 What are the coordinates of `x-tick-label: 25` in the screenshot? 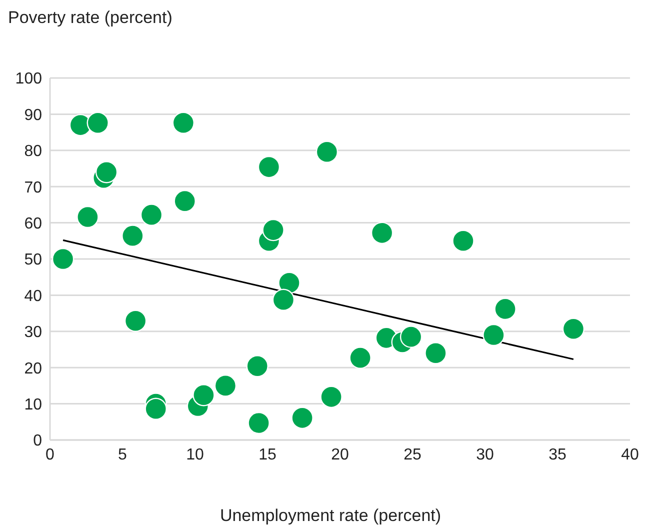 It's located at (413, 455).